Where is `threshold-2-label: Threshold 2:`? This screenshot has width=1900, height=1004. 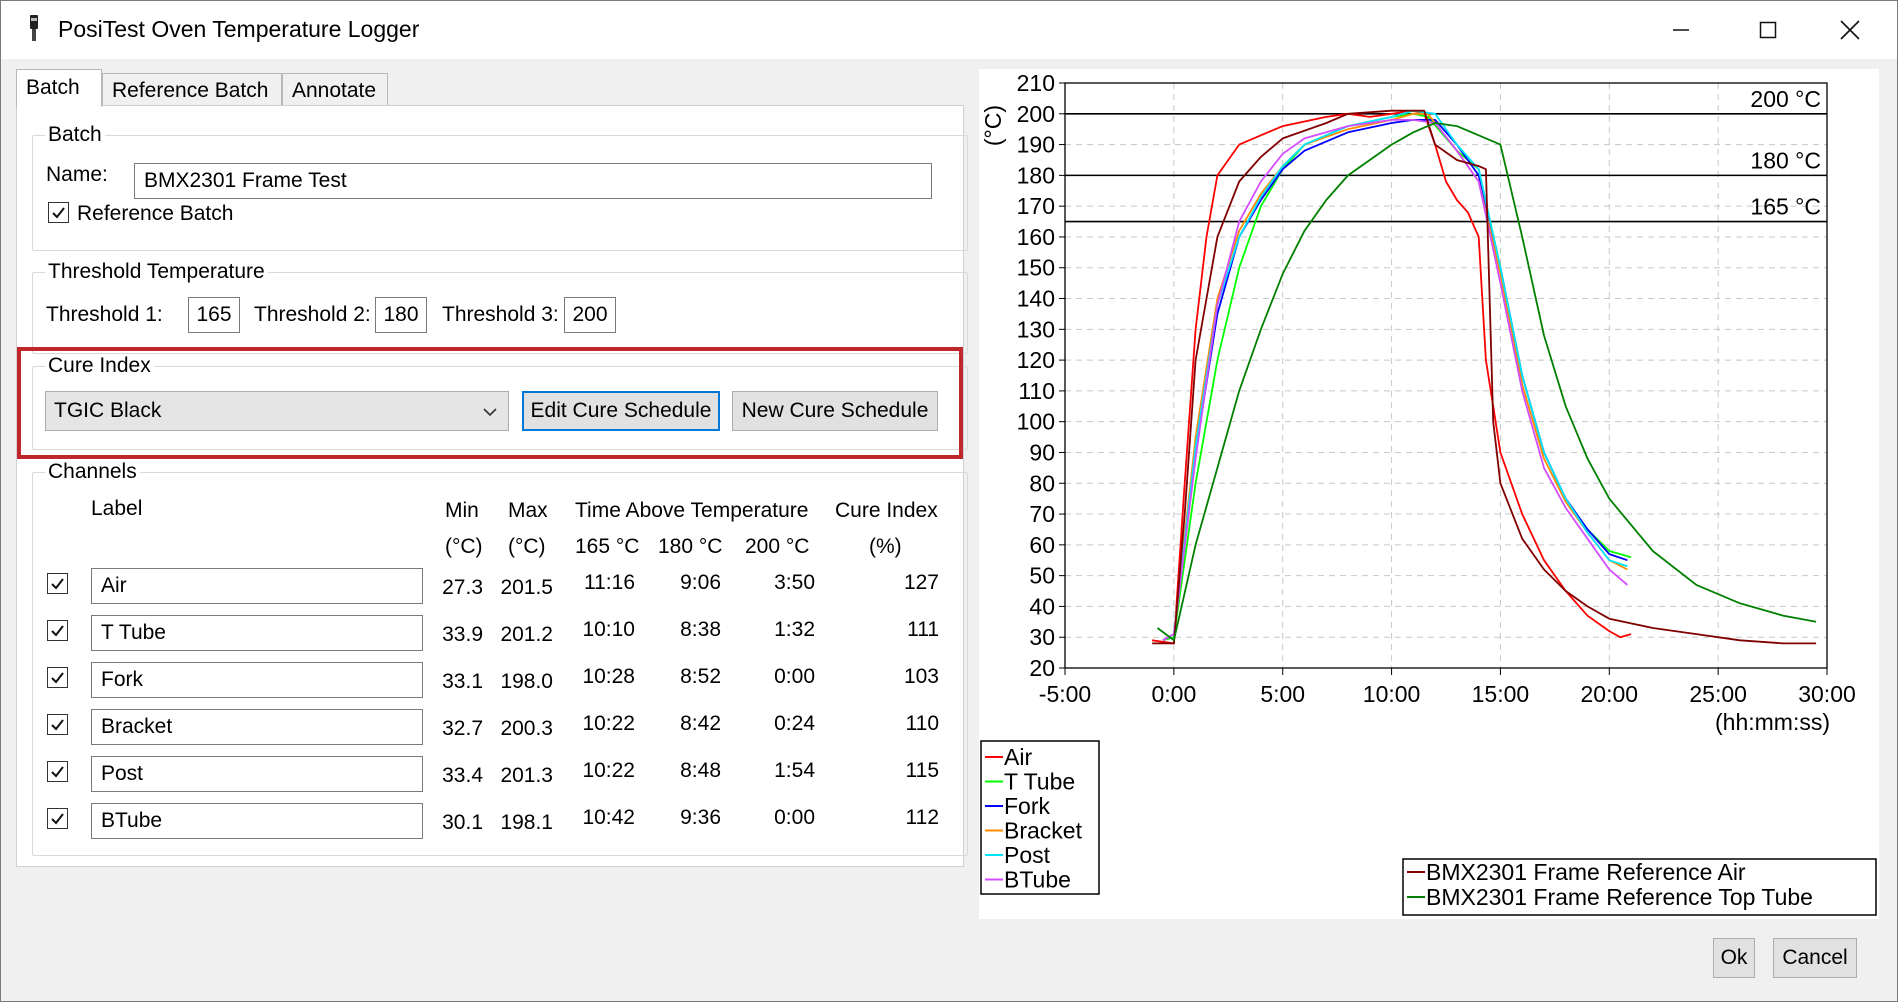
threshold-2-label: Threshold 2: is located at coordinates (312, 314).